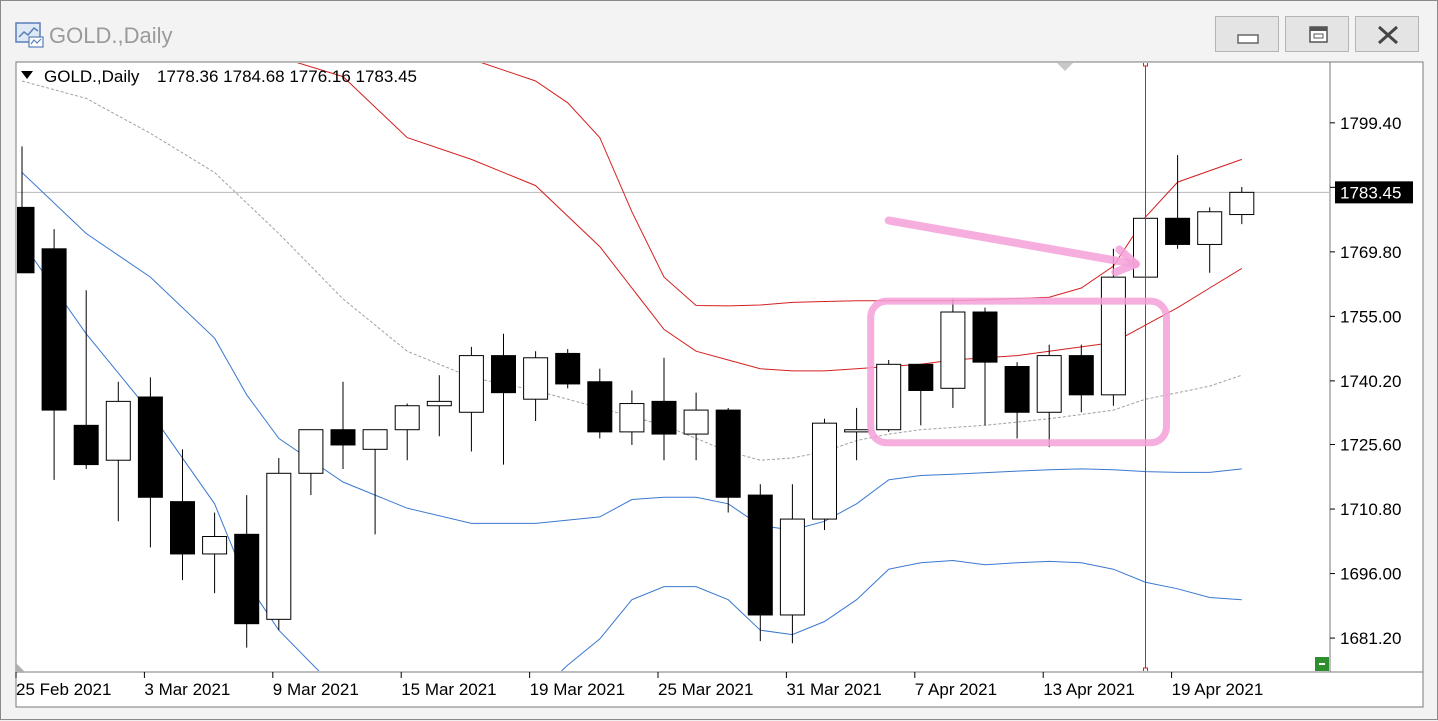 The width and height of the screenshot is (1438, 721). I want to click on price-tick-label: 1710.80, so click(1370, 509).